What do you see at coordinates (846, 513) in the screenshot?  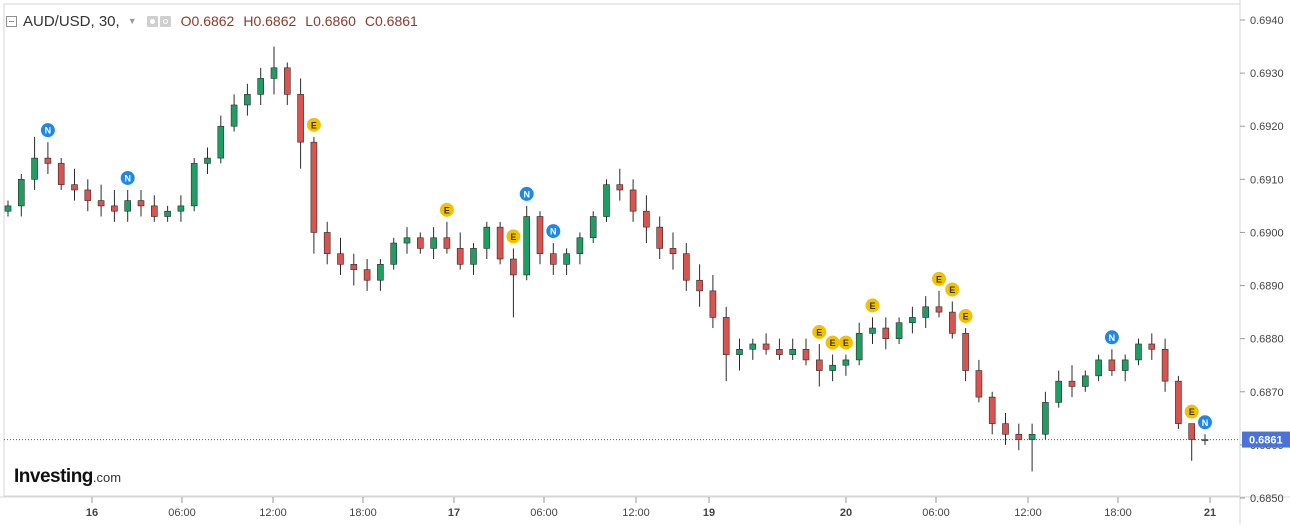 I see `time-label: 20` at bounding box center [846, 513].